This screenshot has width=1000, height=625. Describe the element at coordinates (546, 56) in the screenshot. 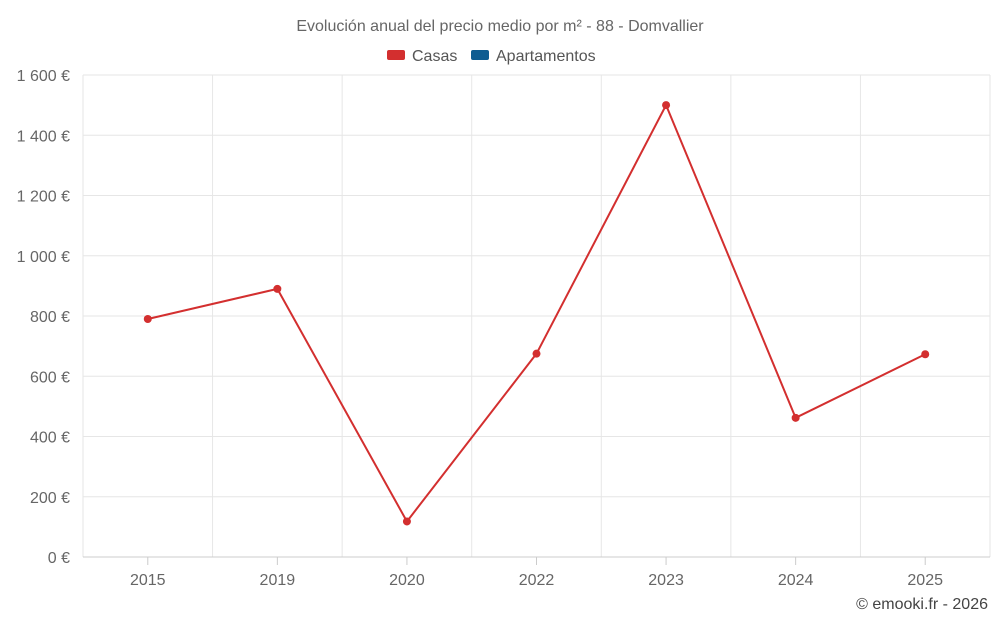

I see `legend-label-apartamentos: Apartamentos` at that location.